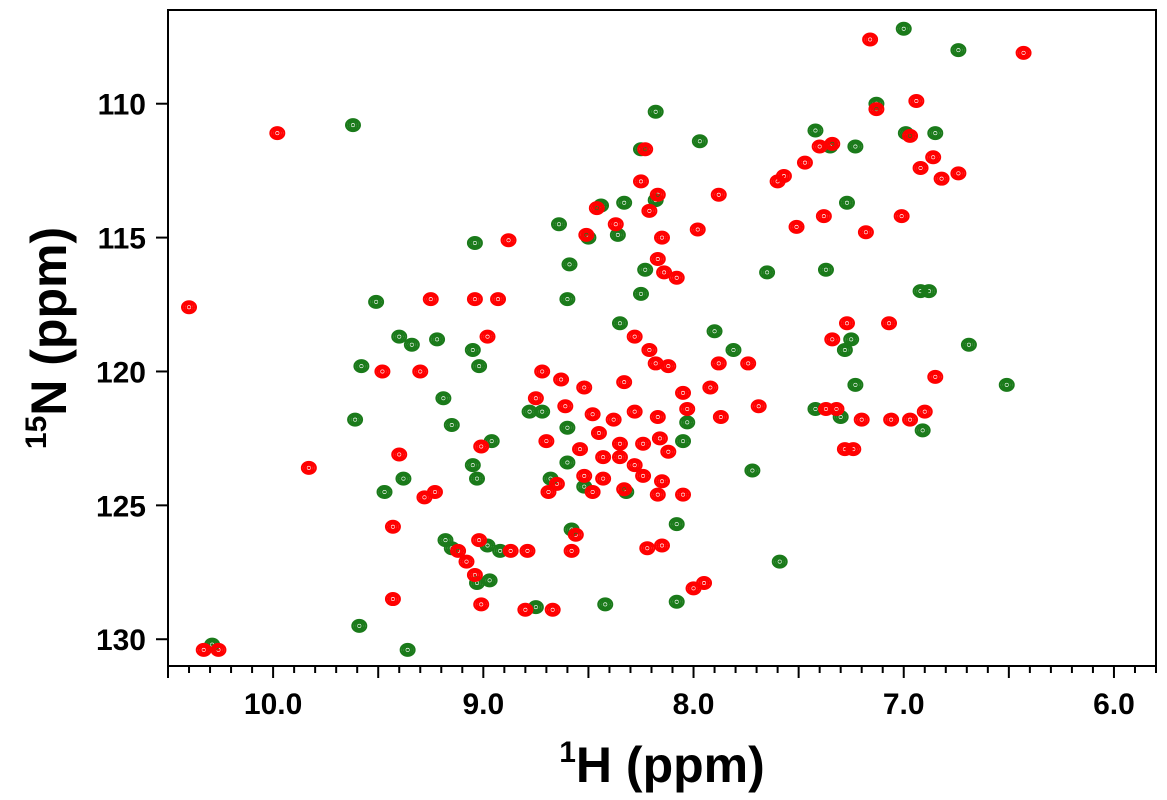 The width and height of the screenshot is (1167, 800). What do you see at coordinates (48, 338) in the screenshot?
I see `y-axis-title: 15N (ppm)` at bounding box center [48, 338].